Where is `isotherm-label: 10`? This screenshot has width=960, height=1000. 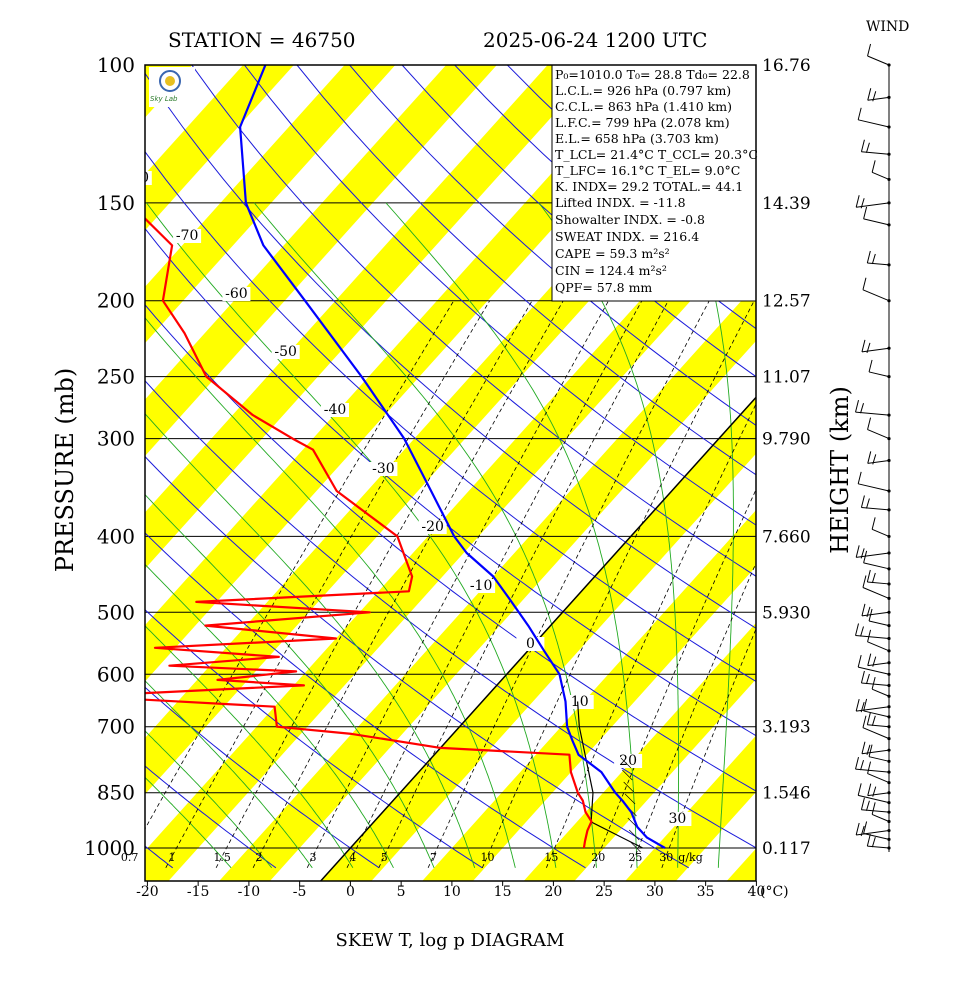
isotherm-label: 10 is located at coordinates (580, 702).